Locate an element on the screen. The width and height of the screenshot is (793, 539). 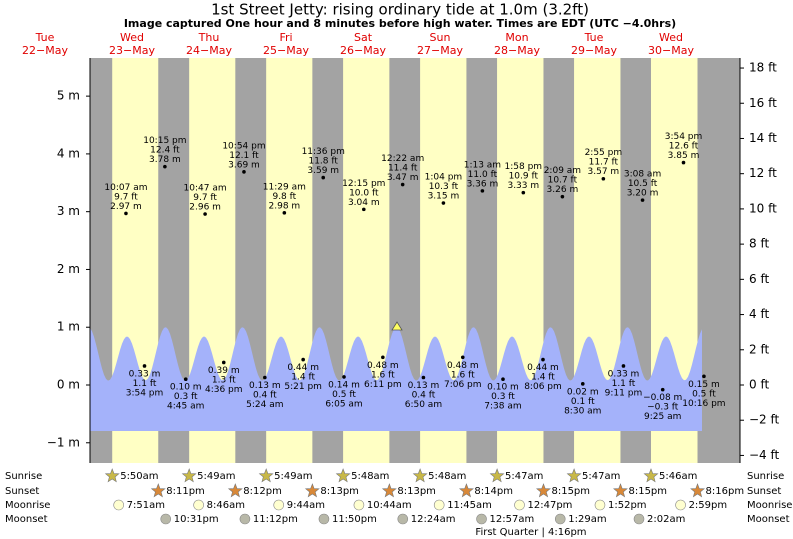
tide-time: 12:22 am is located at coordinates (402, 159).